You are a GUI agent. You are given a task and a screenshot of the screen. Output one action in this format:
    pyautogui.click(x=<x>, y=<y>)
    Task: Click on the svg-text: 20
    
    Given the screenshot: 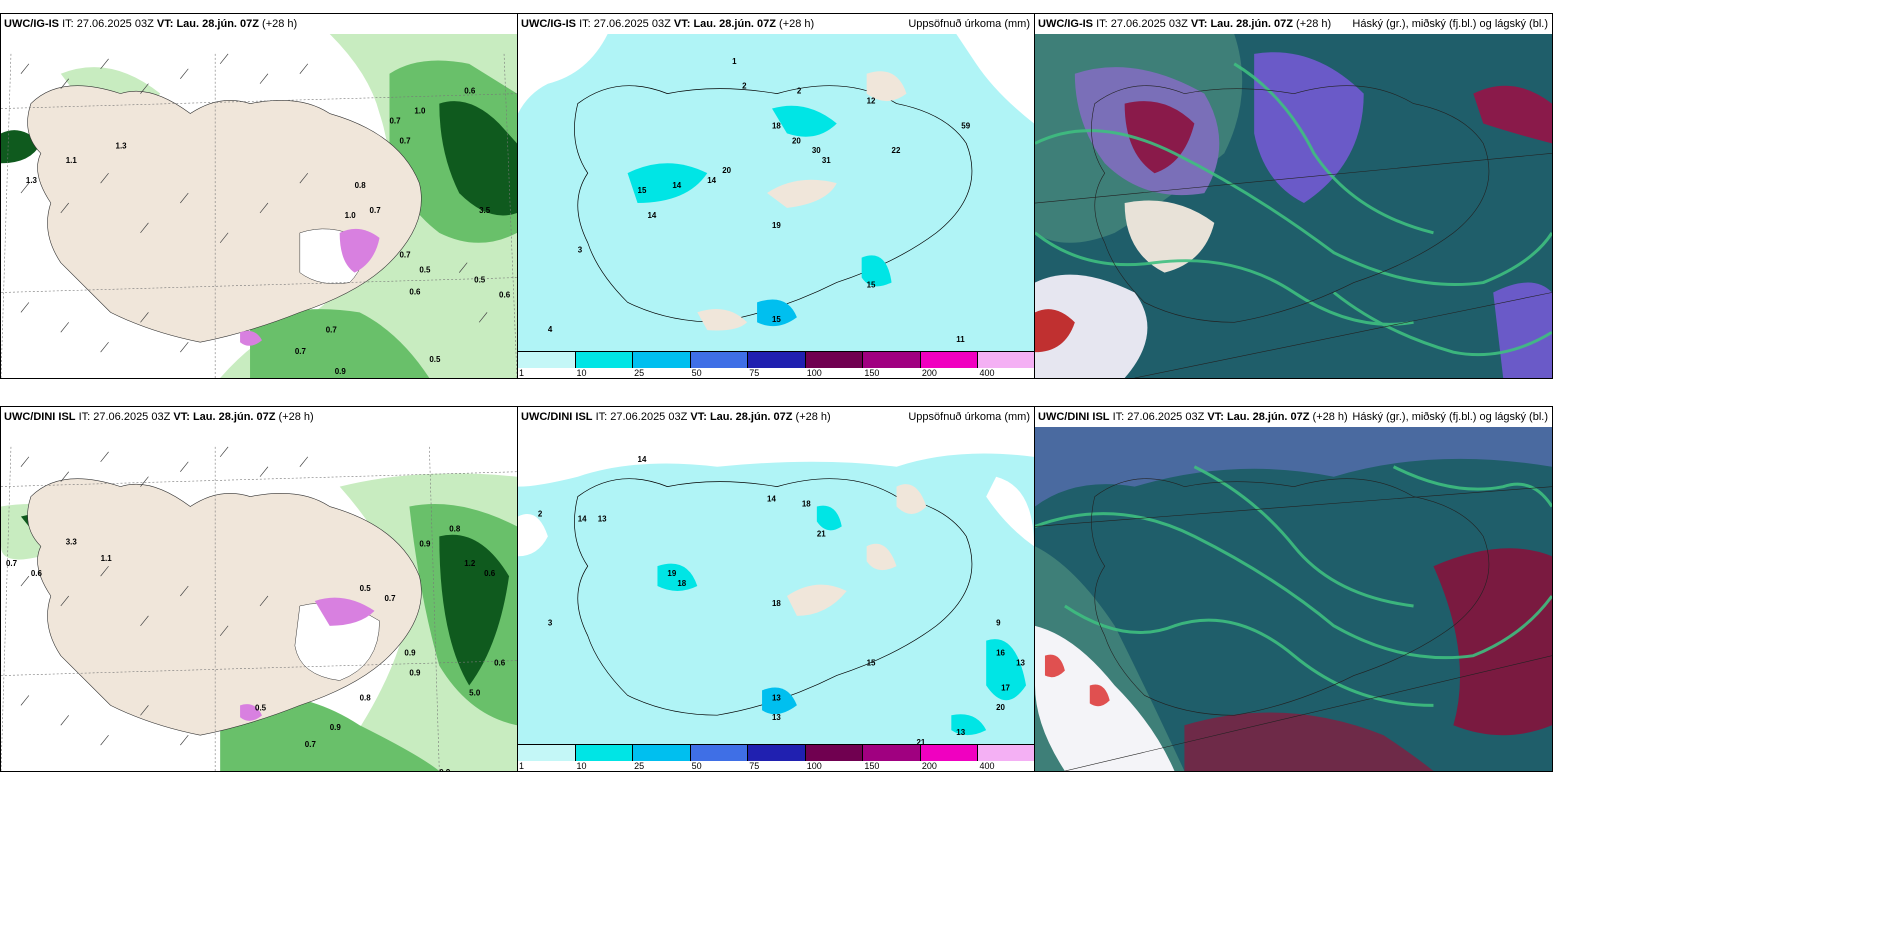 What is the action you would take?
    pyautogui.click(x=726, y=170)
    